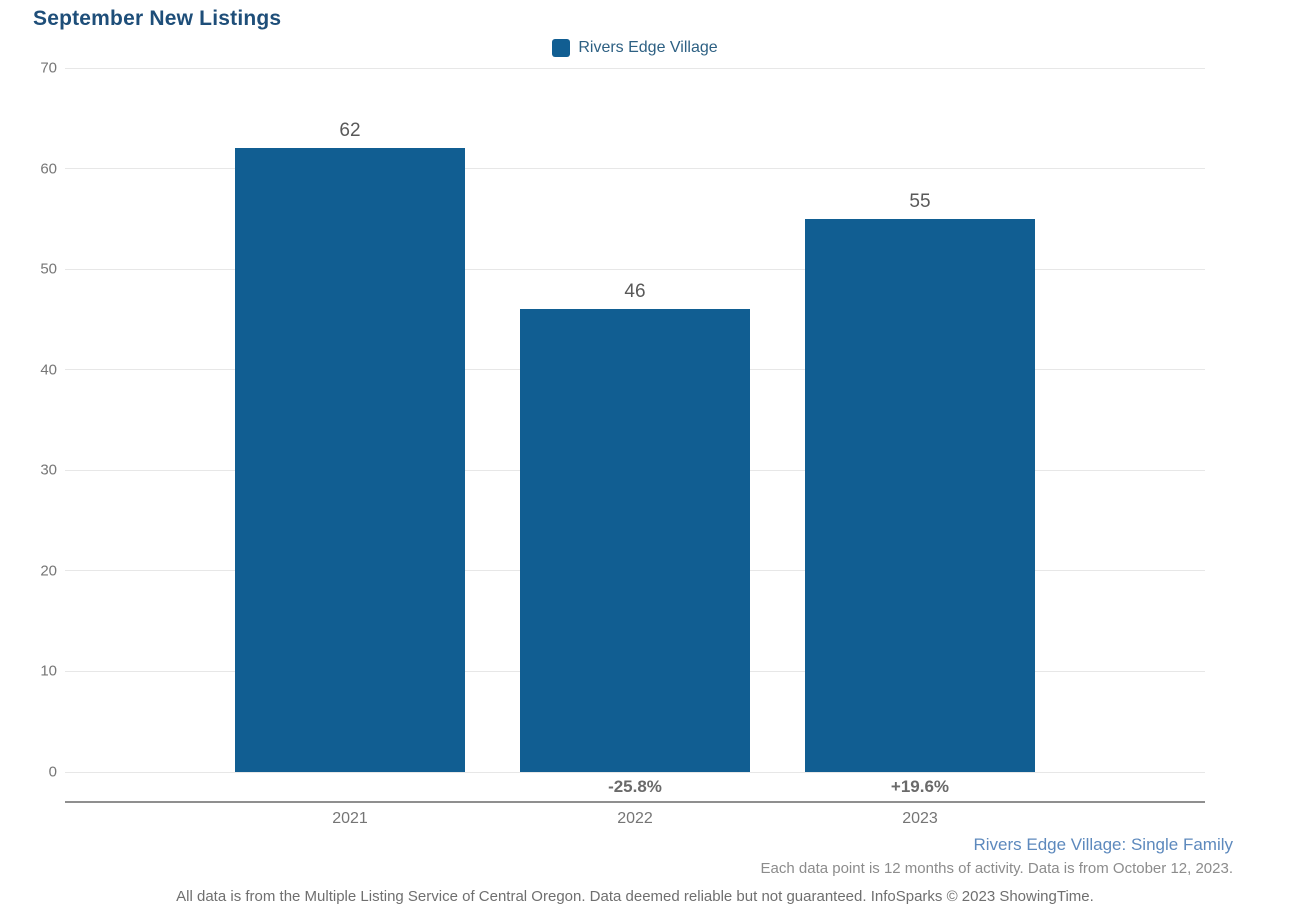 This screenshot has height=924, width=1294. Describe the element at coordinates (920, 201) in the screenshot. I see `bar-value-label: 55` at that location.